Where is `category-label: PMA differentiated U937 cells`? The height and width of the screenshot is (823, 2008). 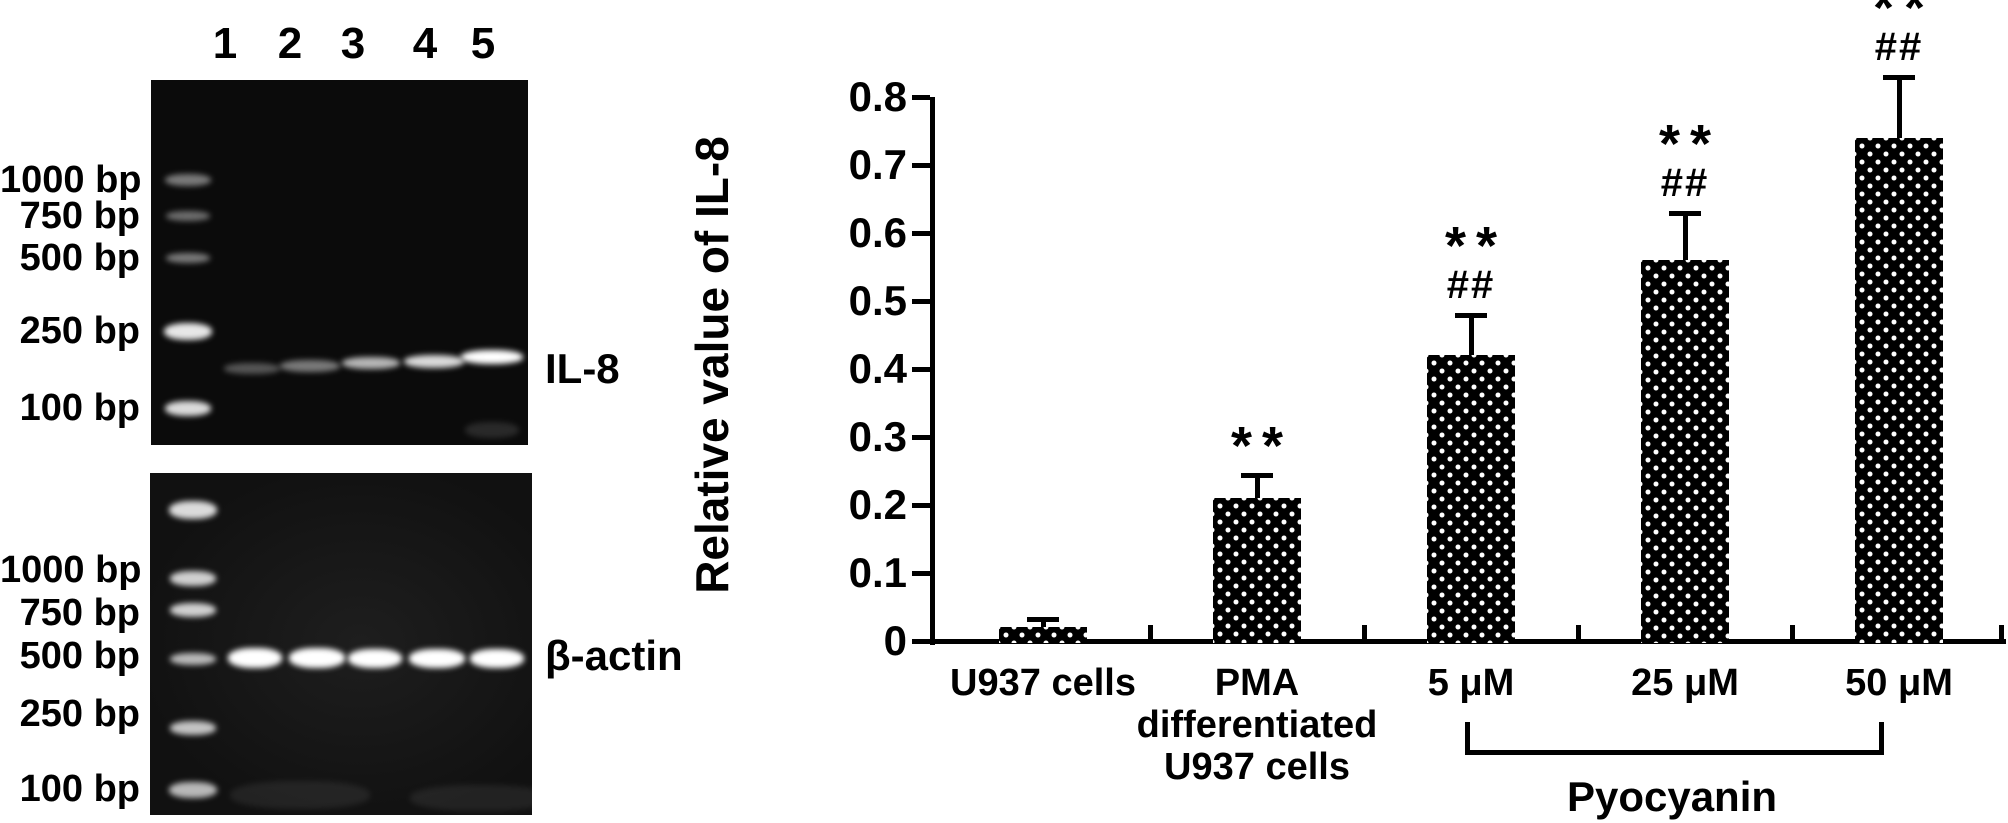 category-label: PMA differentiated U937 cells is located at coordinates (1257, 725).